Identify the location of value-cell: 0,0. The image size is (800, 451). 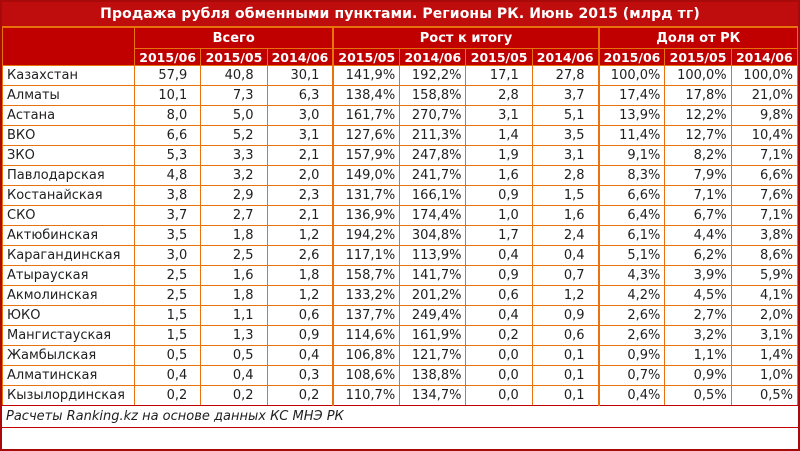
(499, 395).